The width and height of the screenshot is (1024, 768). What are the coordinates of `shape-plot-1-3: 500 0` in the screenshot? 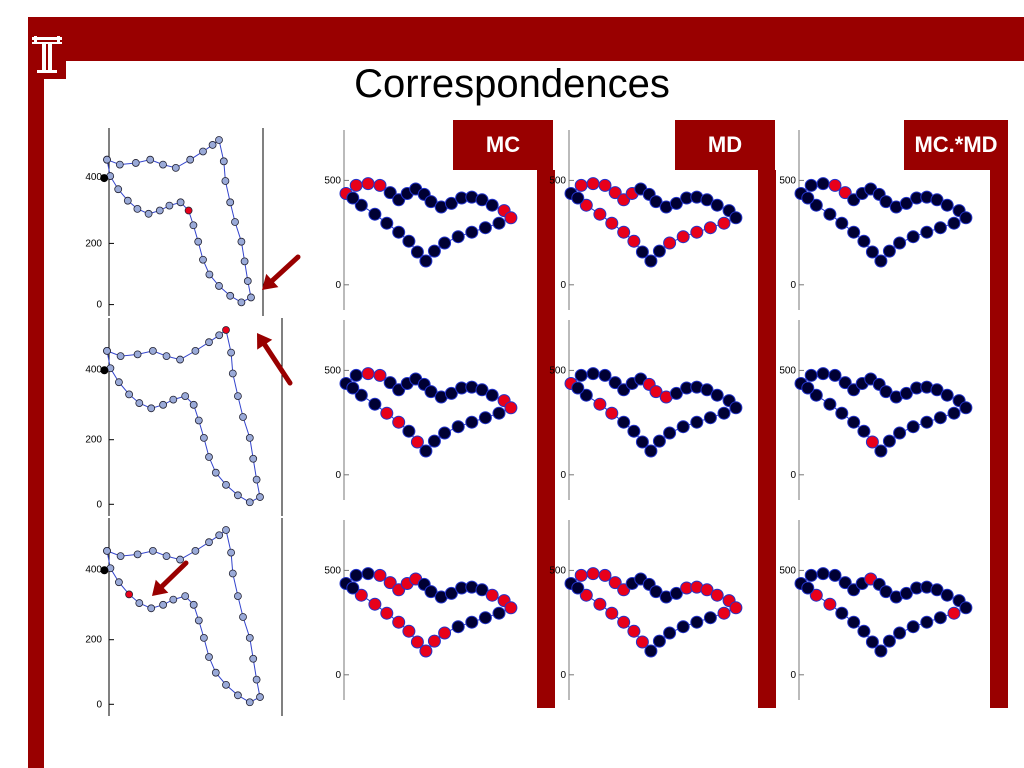 It's located at (421, 610).